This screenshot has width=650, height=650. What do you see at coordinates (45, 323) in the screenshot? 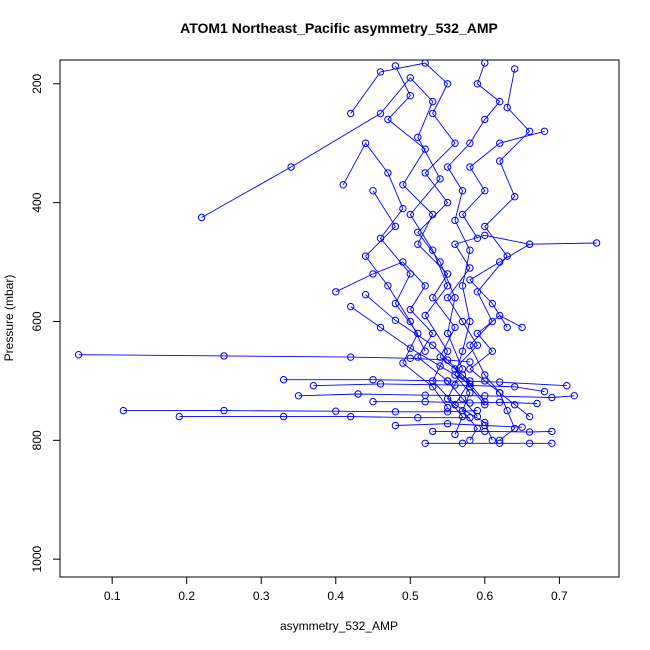
I see `y-axis: 200 400 600 800 1000` at bounding box center [45, 323].